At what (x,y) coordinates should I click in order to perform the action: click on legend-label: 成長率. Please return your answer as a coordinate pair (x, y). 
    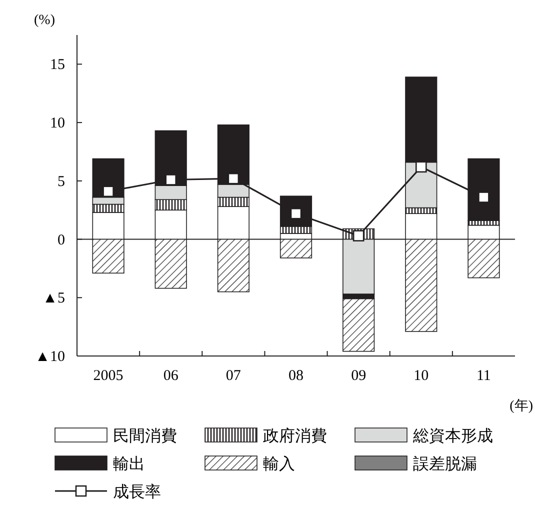
    Looking at the image, I should click on (137, 492).